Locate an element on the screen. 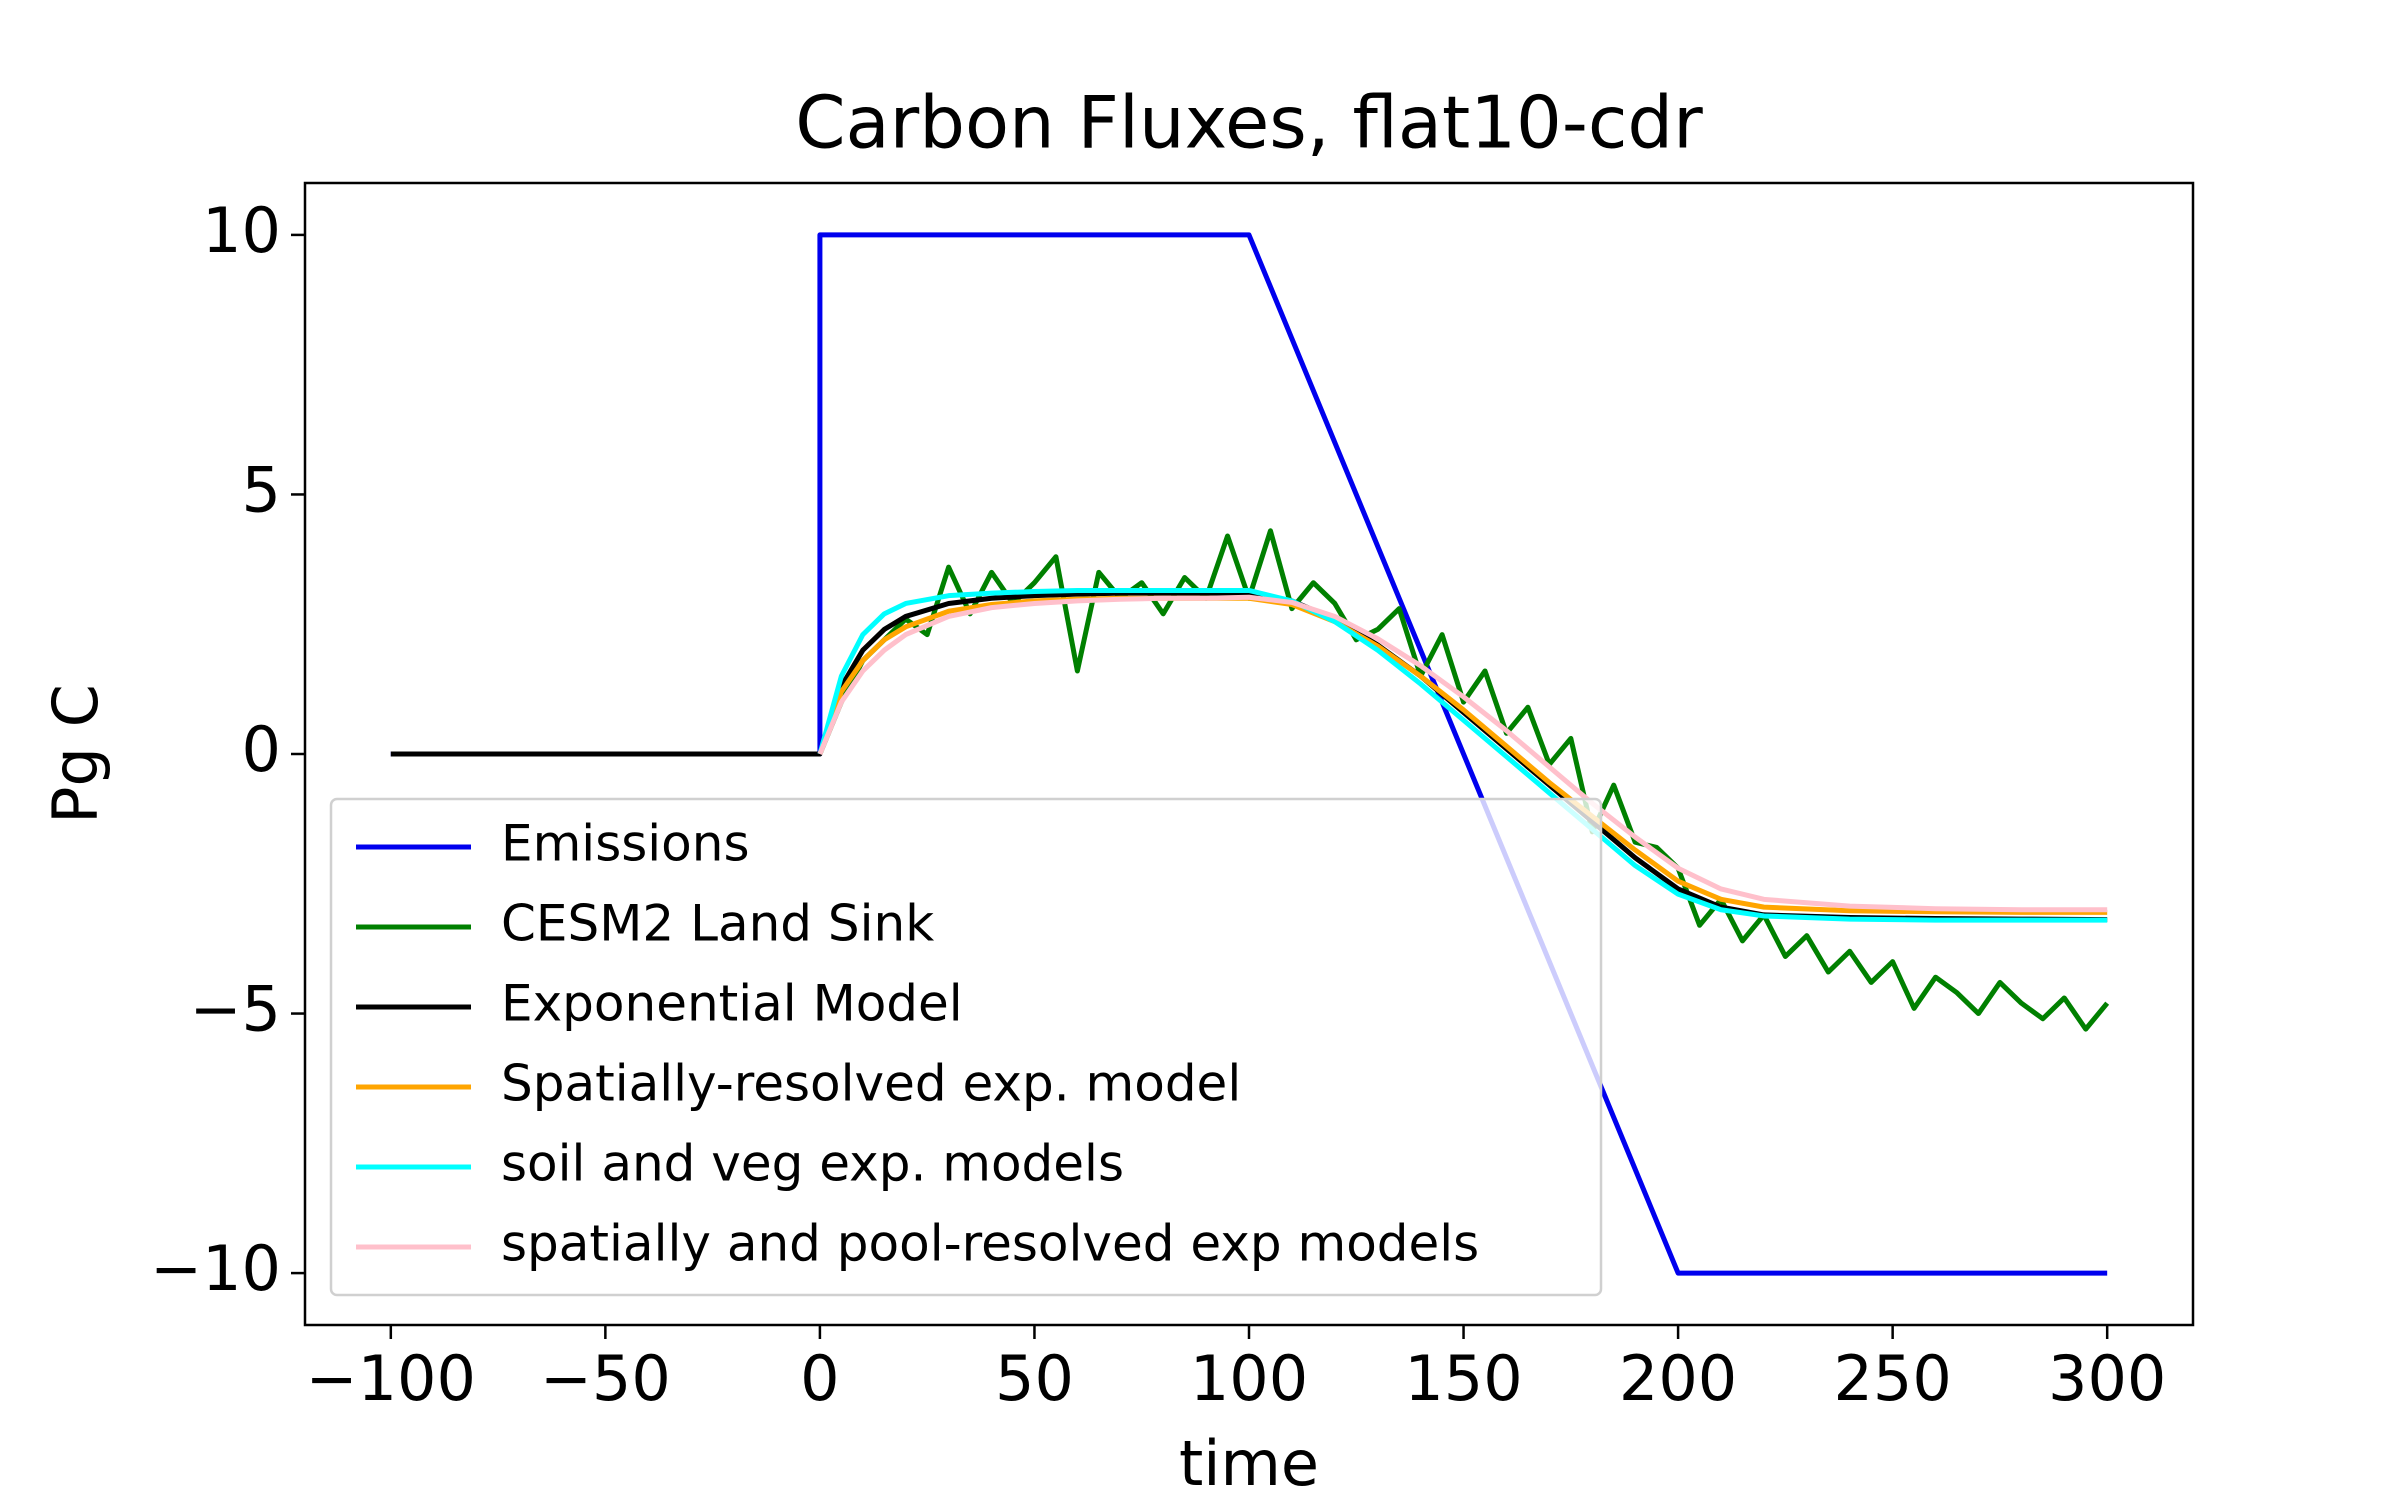 Image resolution: width=2400 pixels, height=1504 pixels. y-tick-label: −5 is located at coordinates (235, 1009).